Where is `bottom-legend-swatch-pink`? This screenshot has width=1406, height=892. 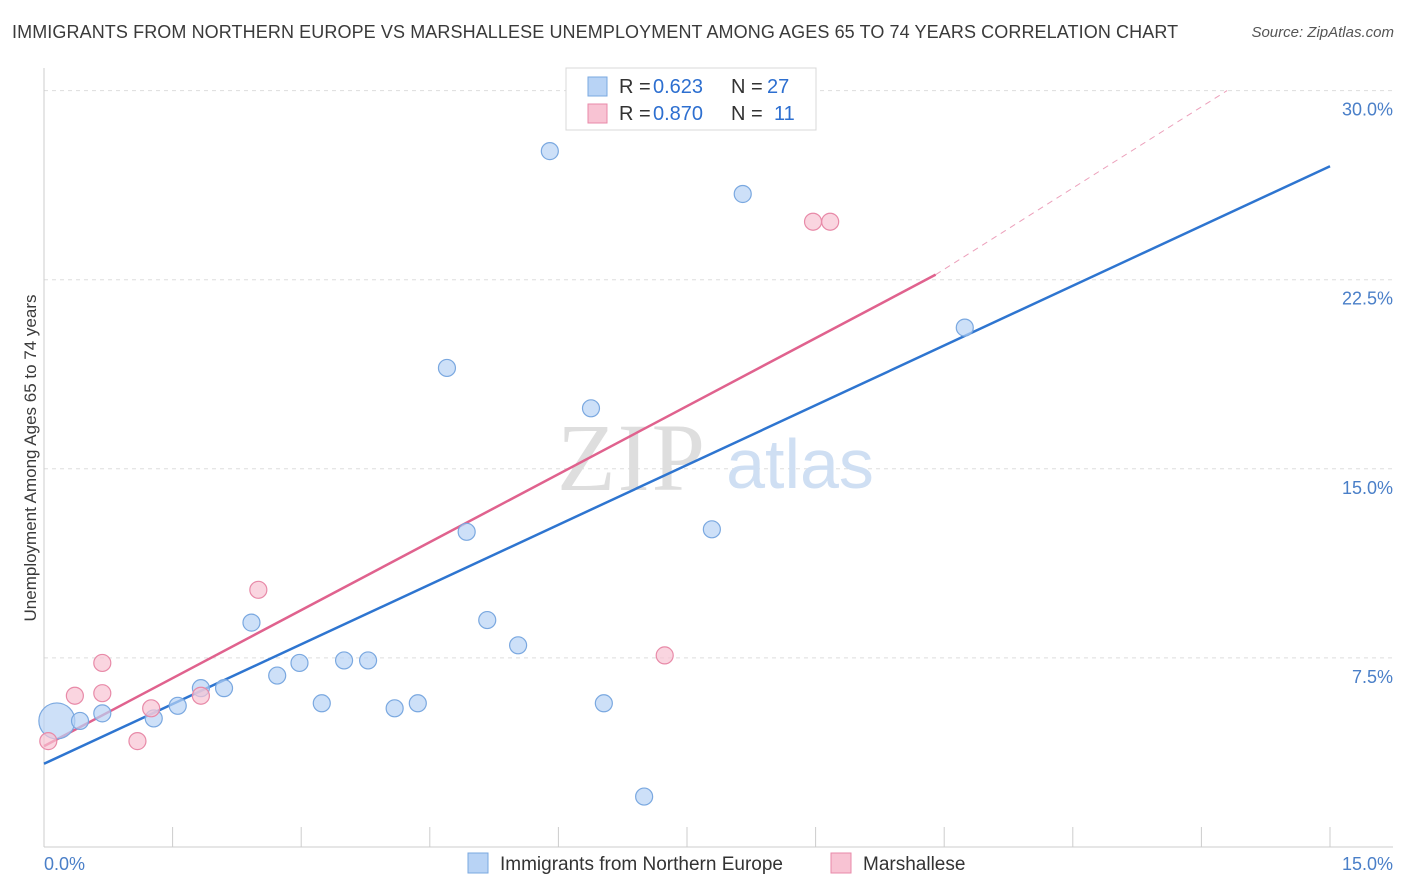
bottom-legend-swatch-pink is located at coordinates (841, 863).